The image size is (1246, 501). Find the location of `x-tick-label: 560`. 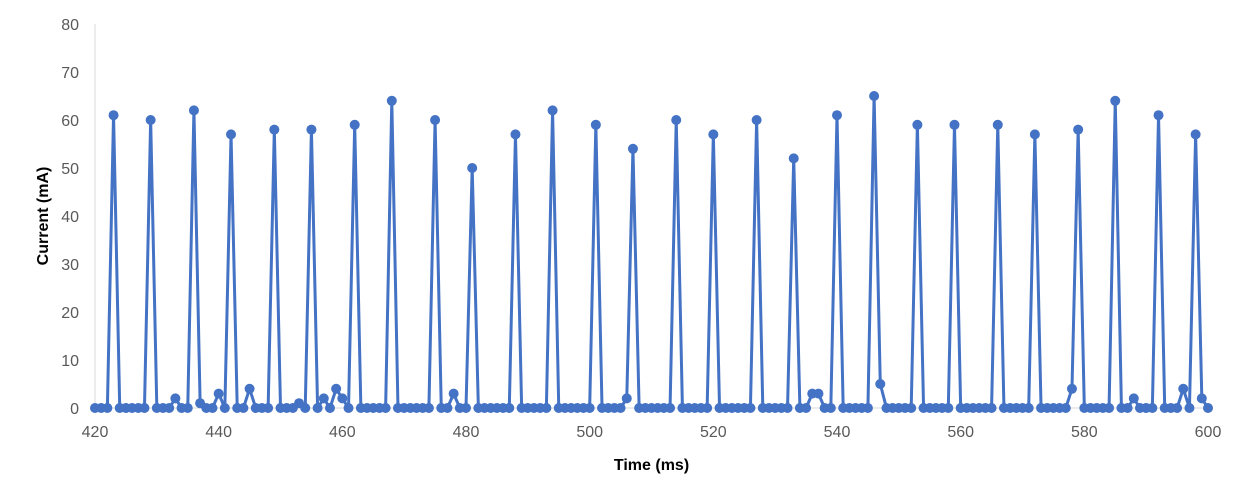

x-tick-label: 560 is located at coordinates (960, 432).